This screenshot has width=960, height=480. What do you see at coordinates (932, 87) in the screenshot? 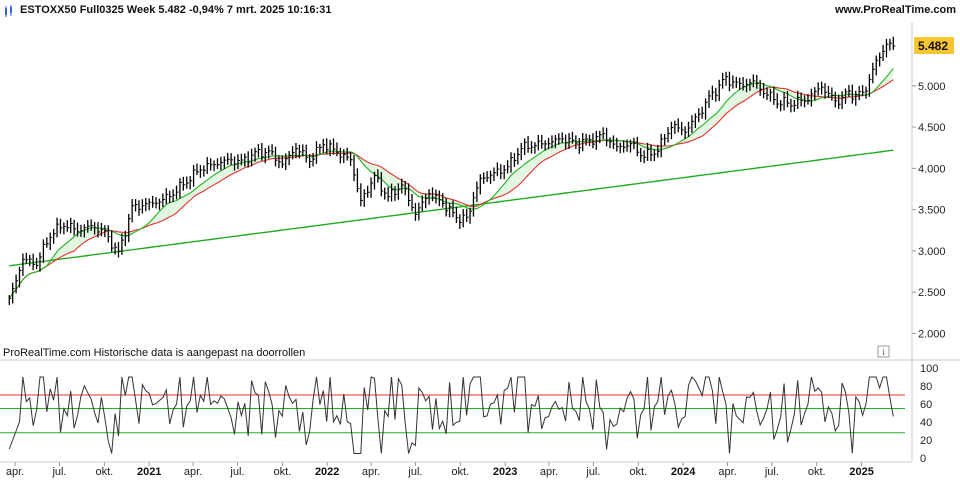
I see `price-tick-label: 5.000` at bounding box center [932, 87].